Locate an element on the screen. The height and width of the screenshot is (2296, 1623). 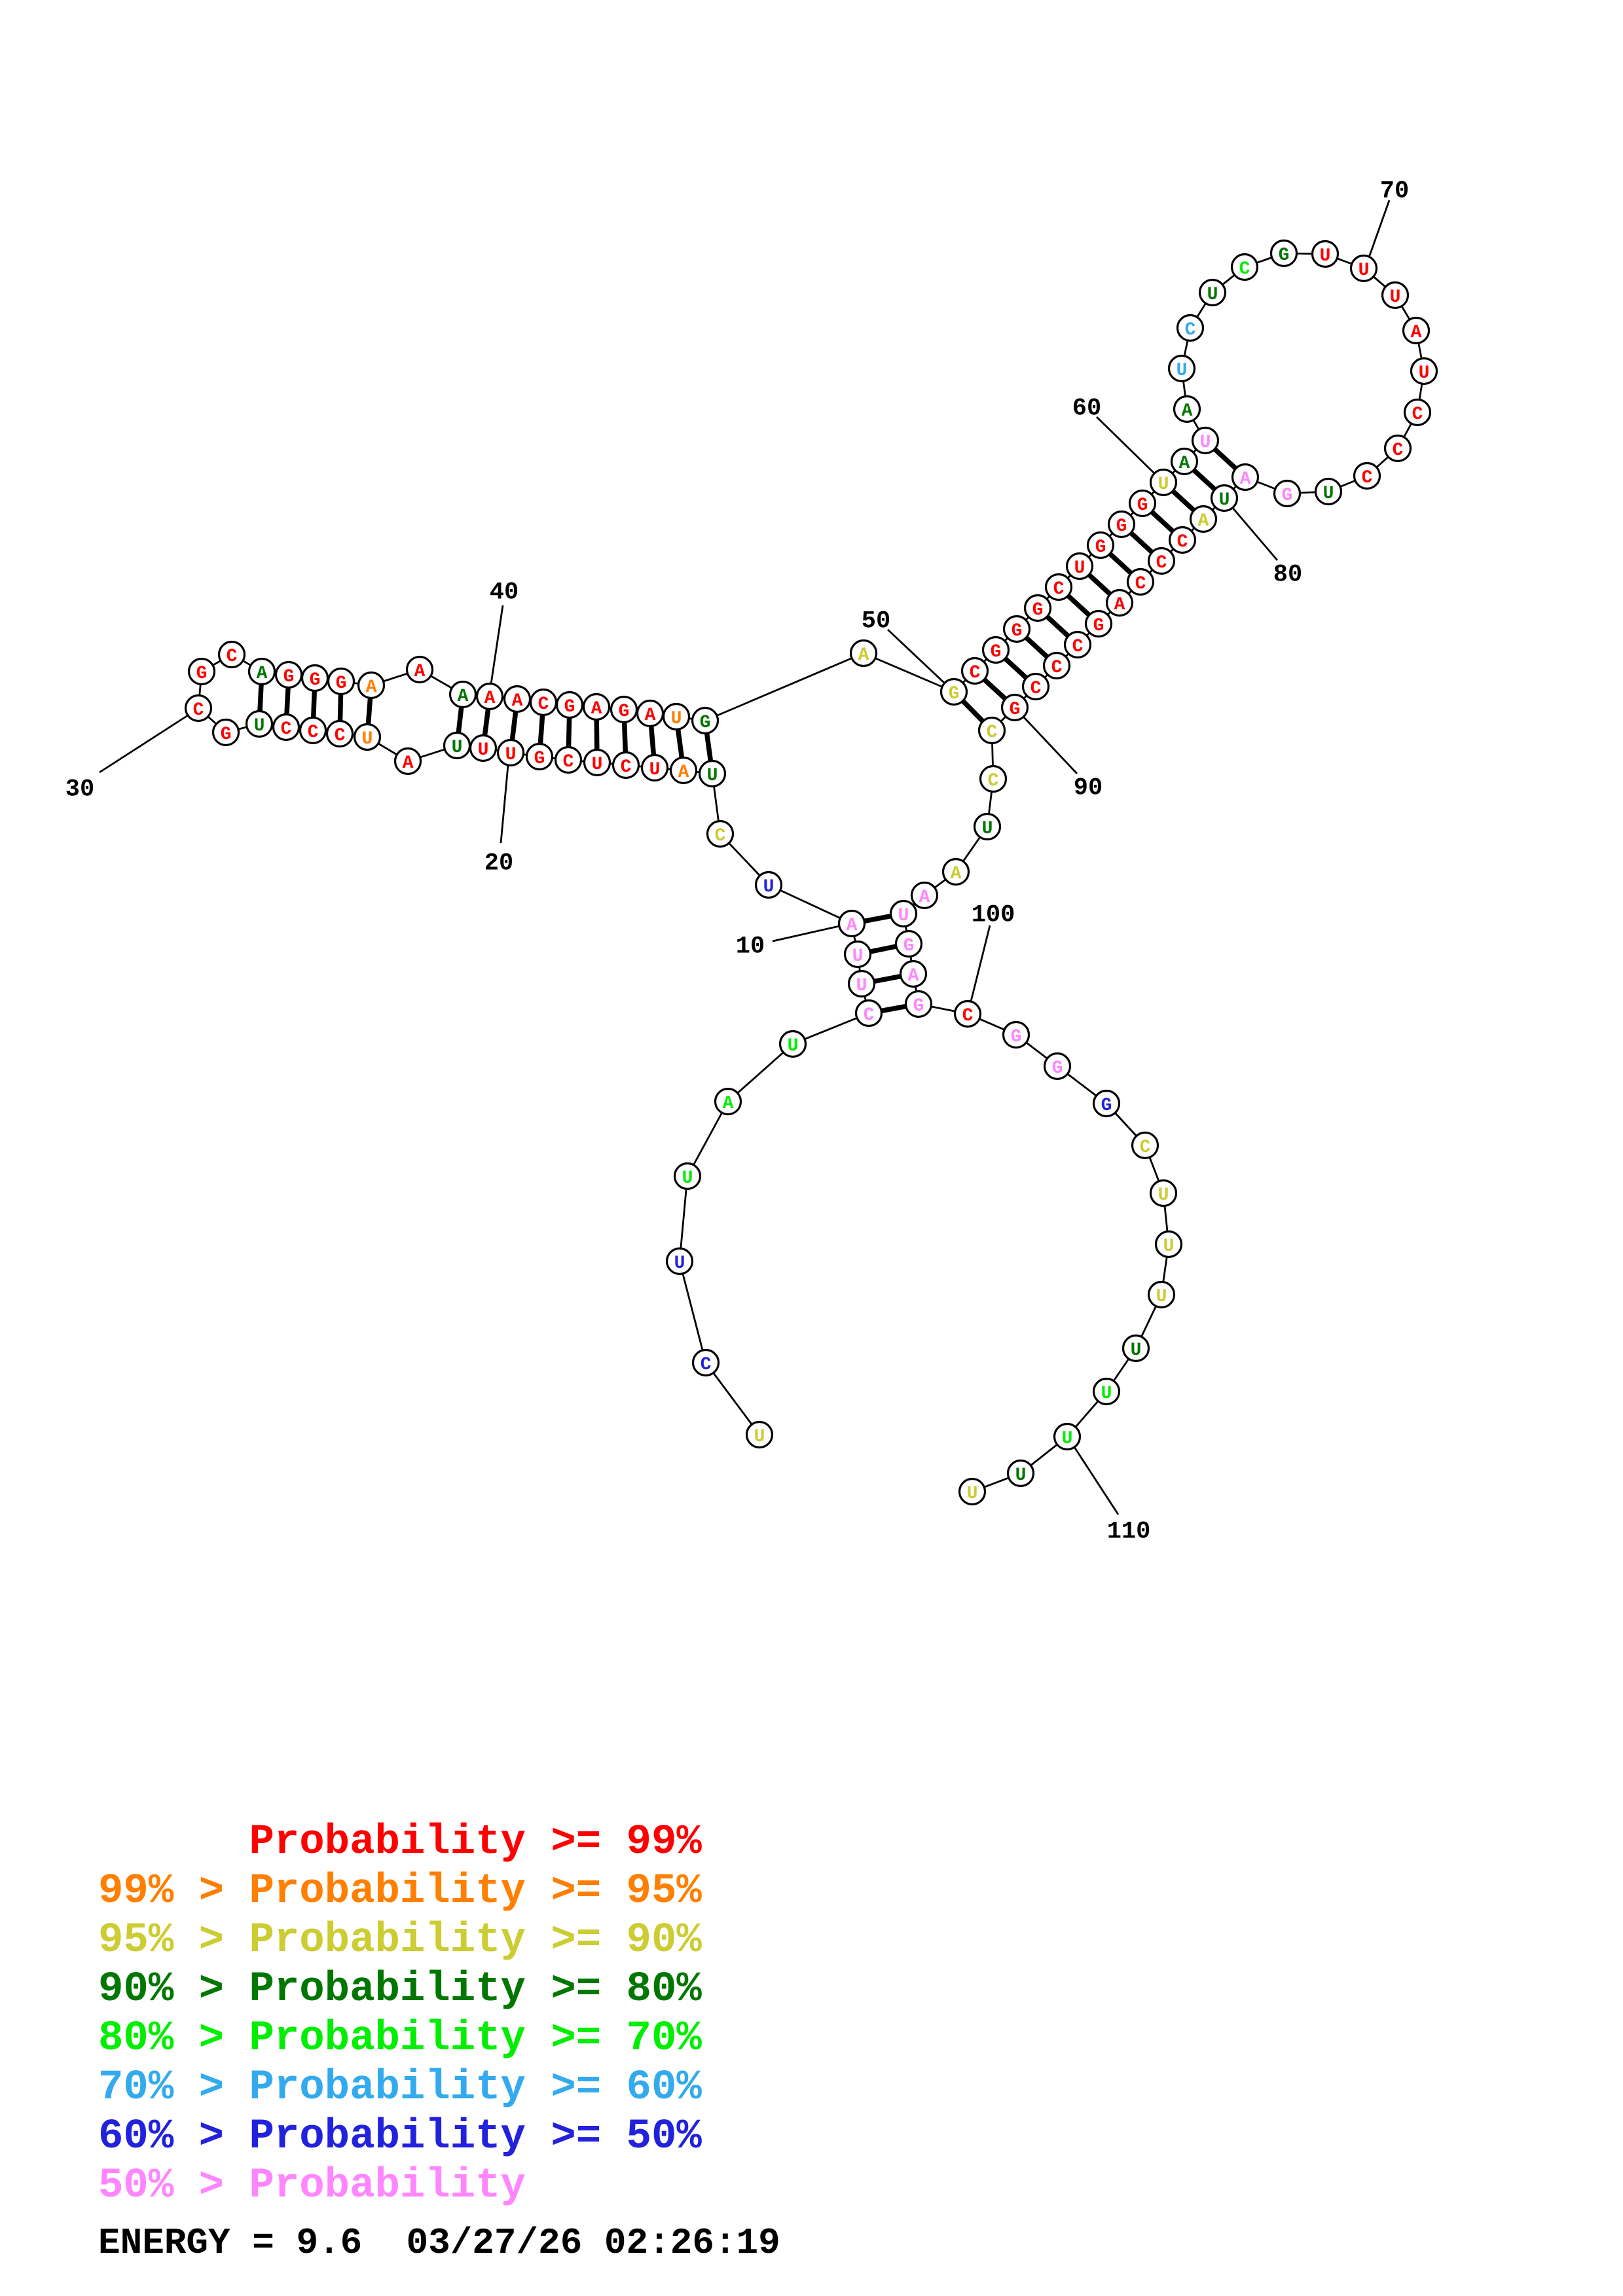
nucleotide-base-52: G is located at coordinates (996, 652).